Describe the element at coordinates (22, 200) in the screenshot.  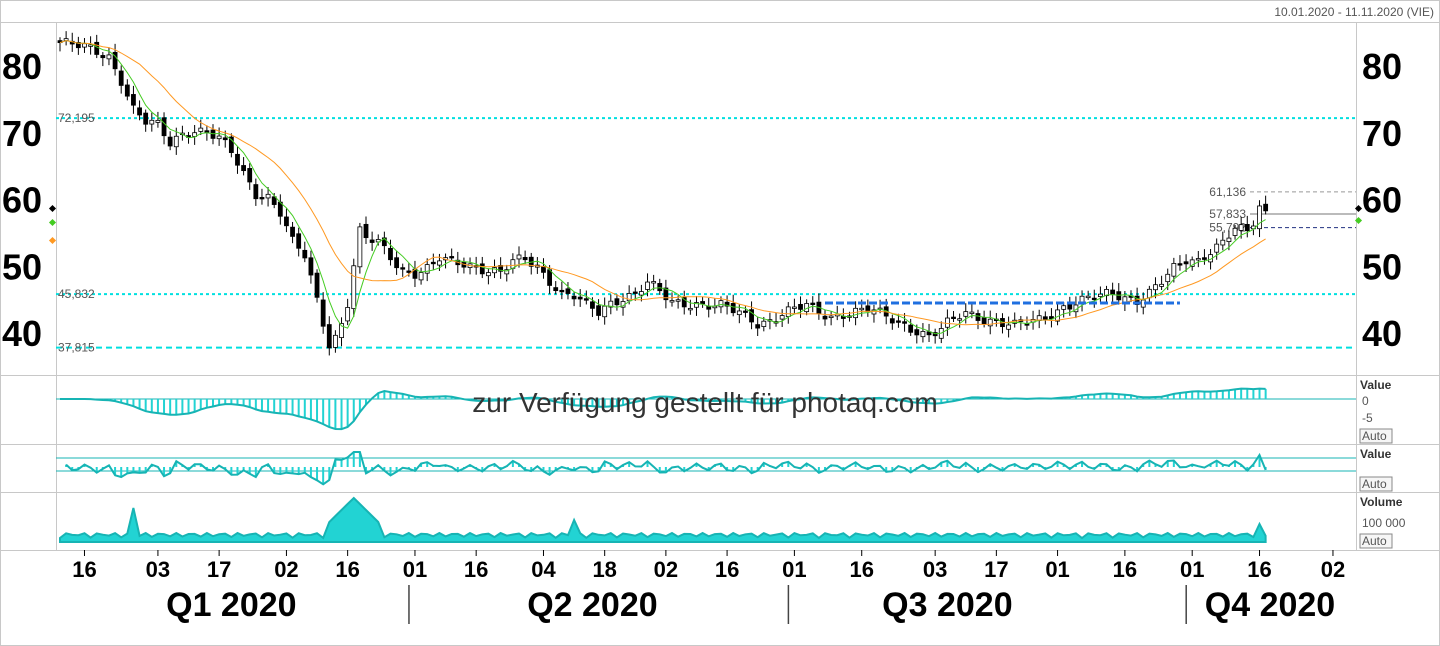
I see `y-tick-label: 60` at that location.